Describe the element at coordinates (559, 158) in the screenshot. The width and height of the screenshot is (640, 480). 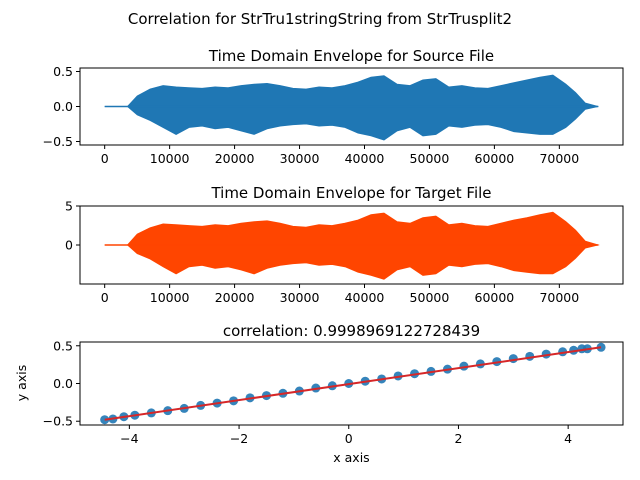
I see `source-x-tick-label-7: 70000` at that location.